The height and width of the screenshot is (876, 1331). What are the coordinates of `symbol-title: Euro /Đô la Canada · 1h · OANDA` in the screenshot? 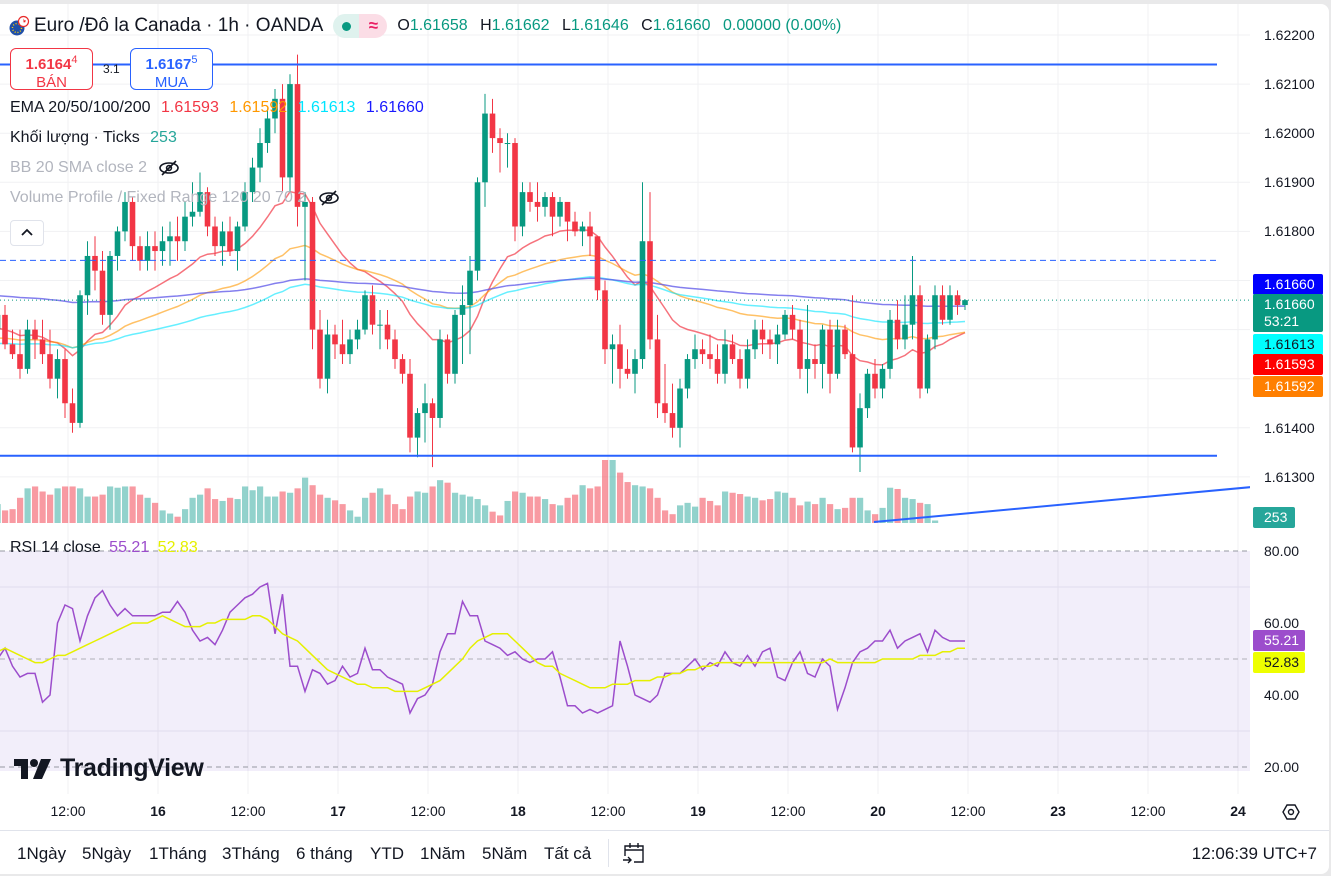 It's located at (179, 25).